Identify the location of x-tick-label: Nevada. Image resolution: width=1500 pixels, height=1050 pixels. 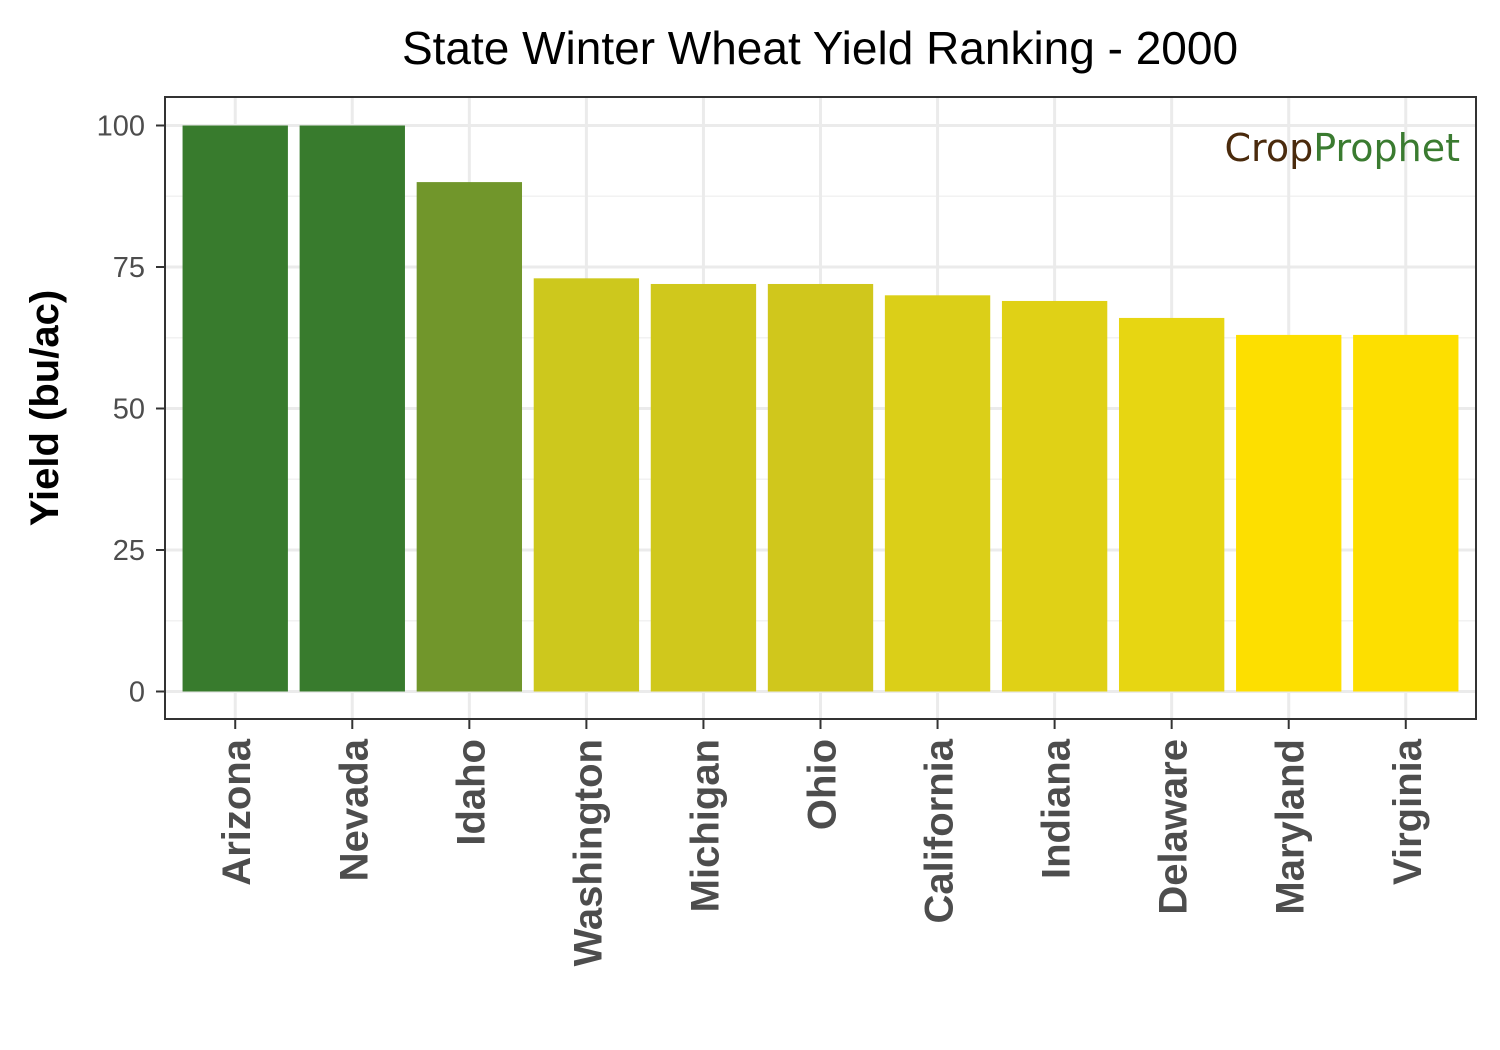
(354, 809).